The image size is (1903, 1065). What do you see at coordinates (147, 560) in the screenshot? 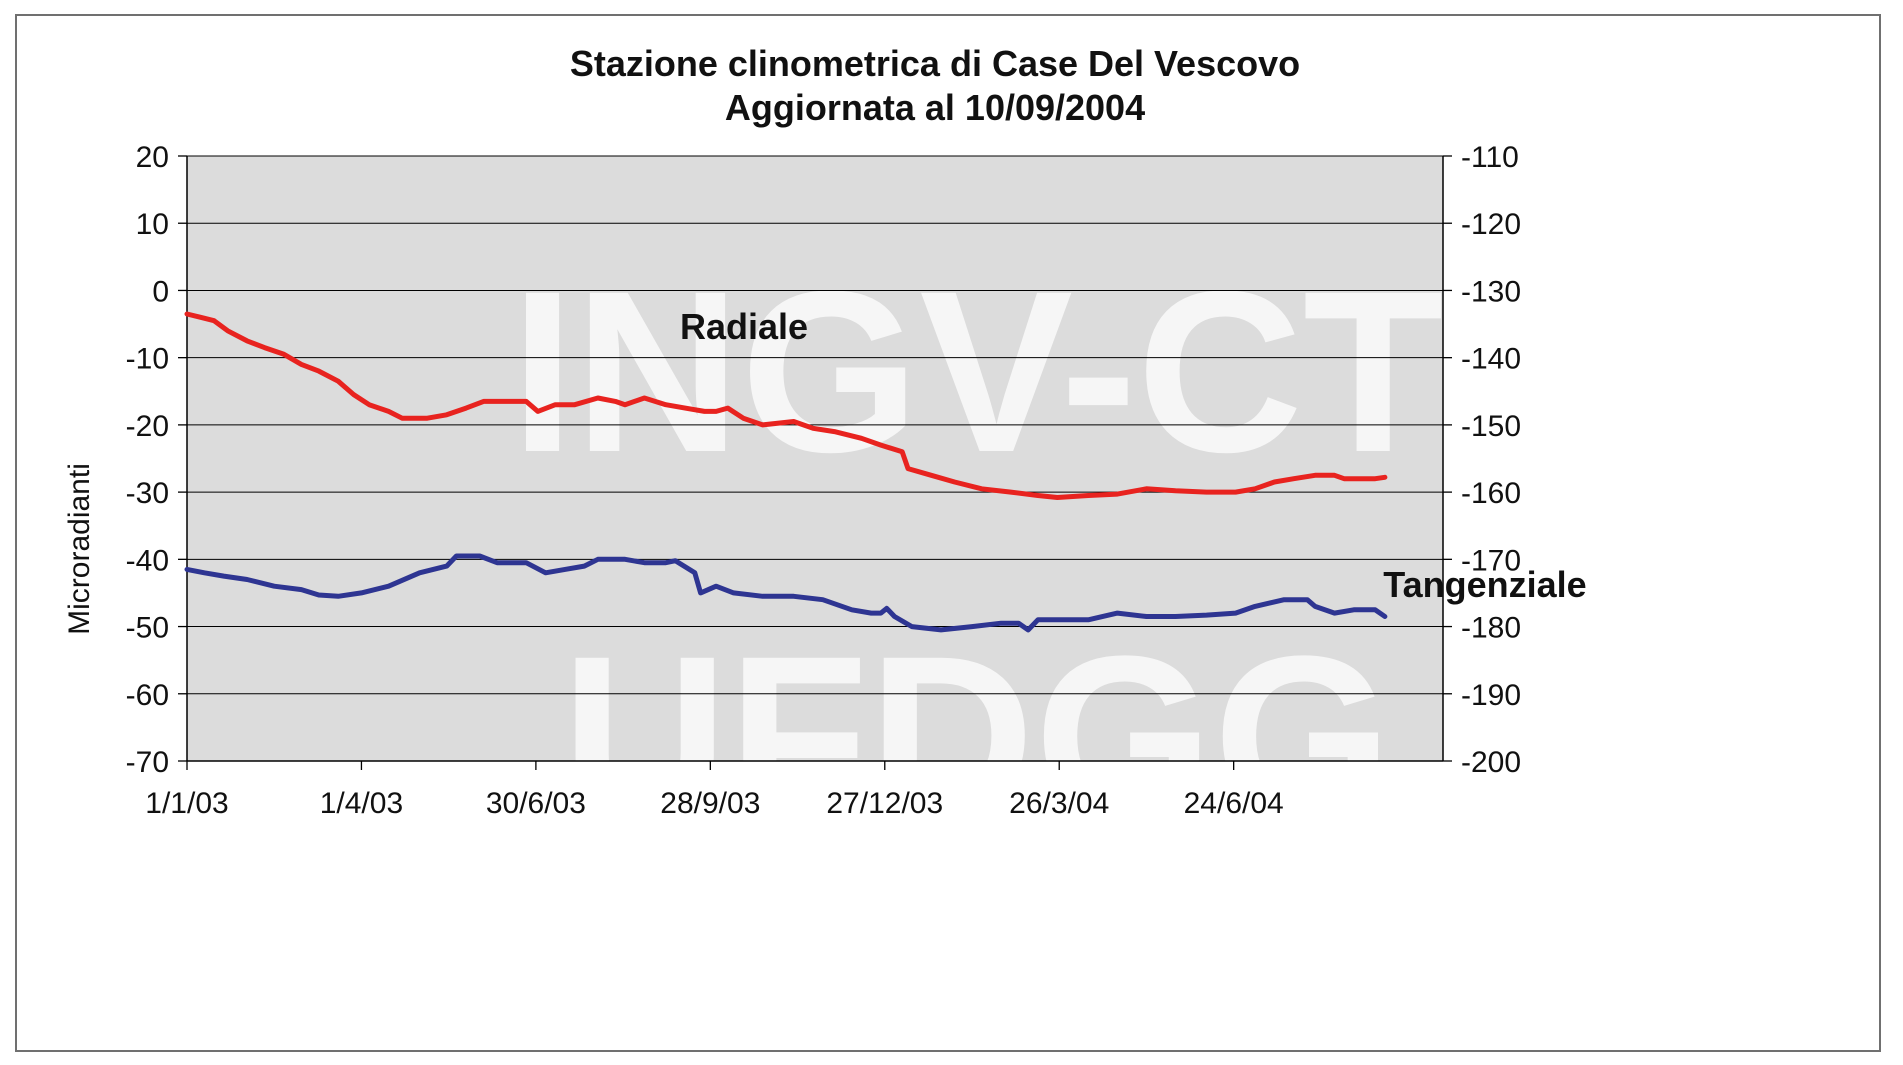
I see `y-tick-label: -40` at bounding box center [147, 560].